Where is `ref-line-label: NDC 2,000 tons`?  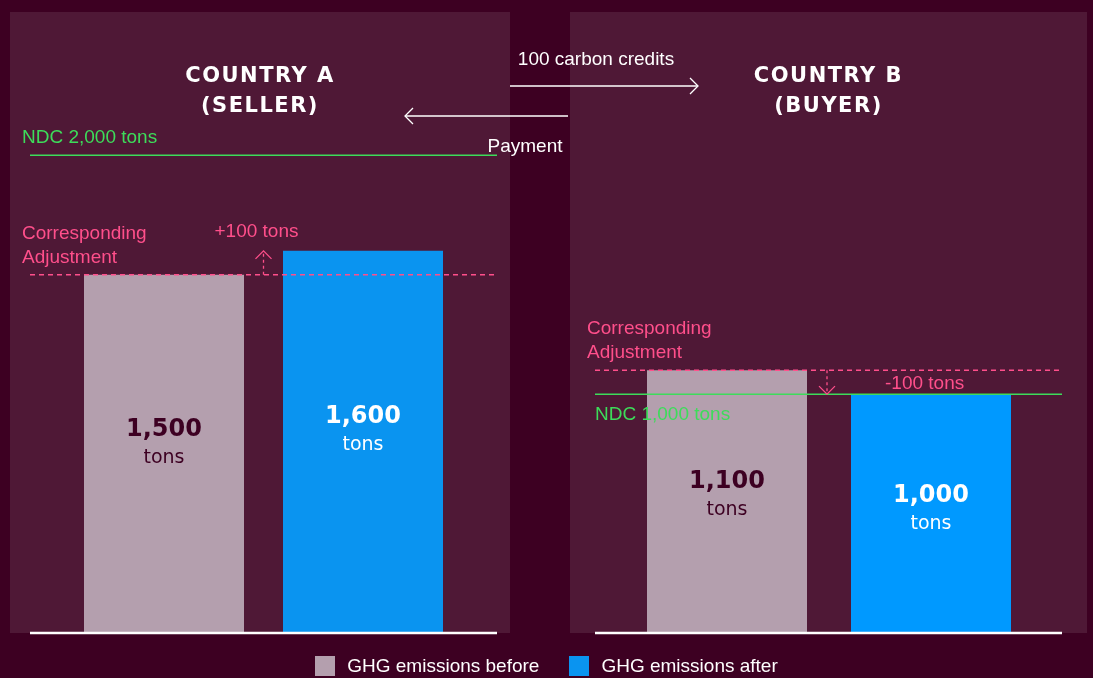 ref-line-label: NDC 2,000 tons is located at coordinates (90, 137).